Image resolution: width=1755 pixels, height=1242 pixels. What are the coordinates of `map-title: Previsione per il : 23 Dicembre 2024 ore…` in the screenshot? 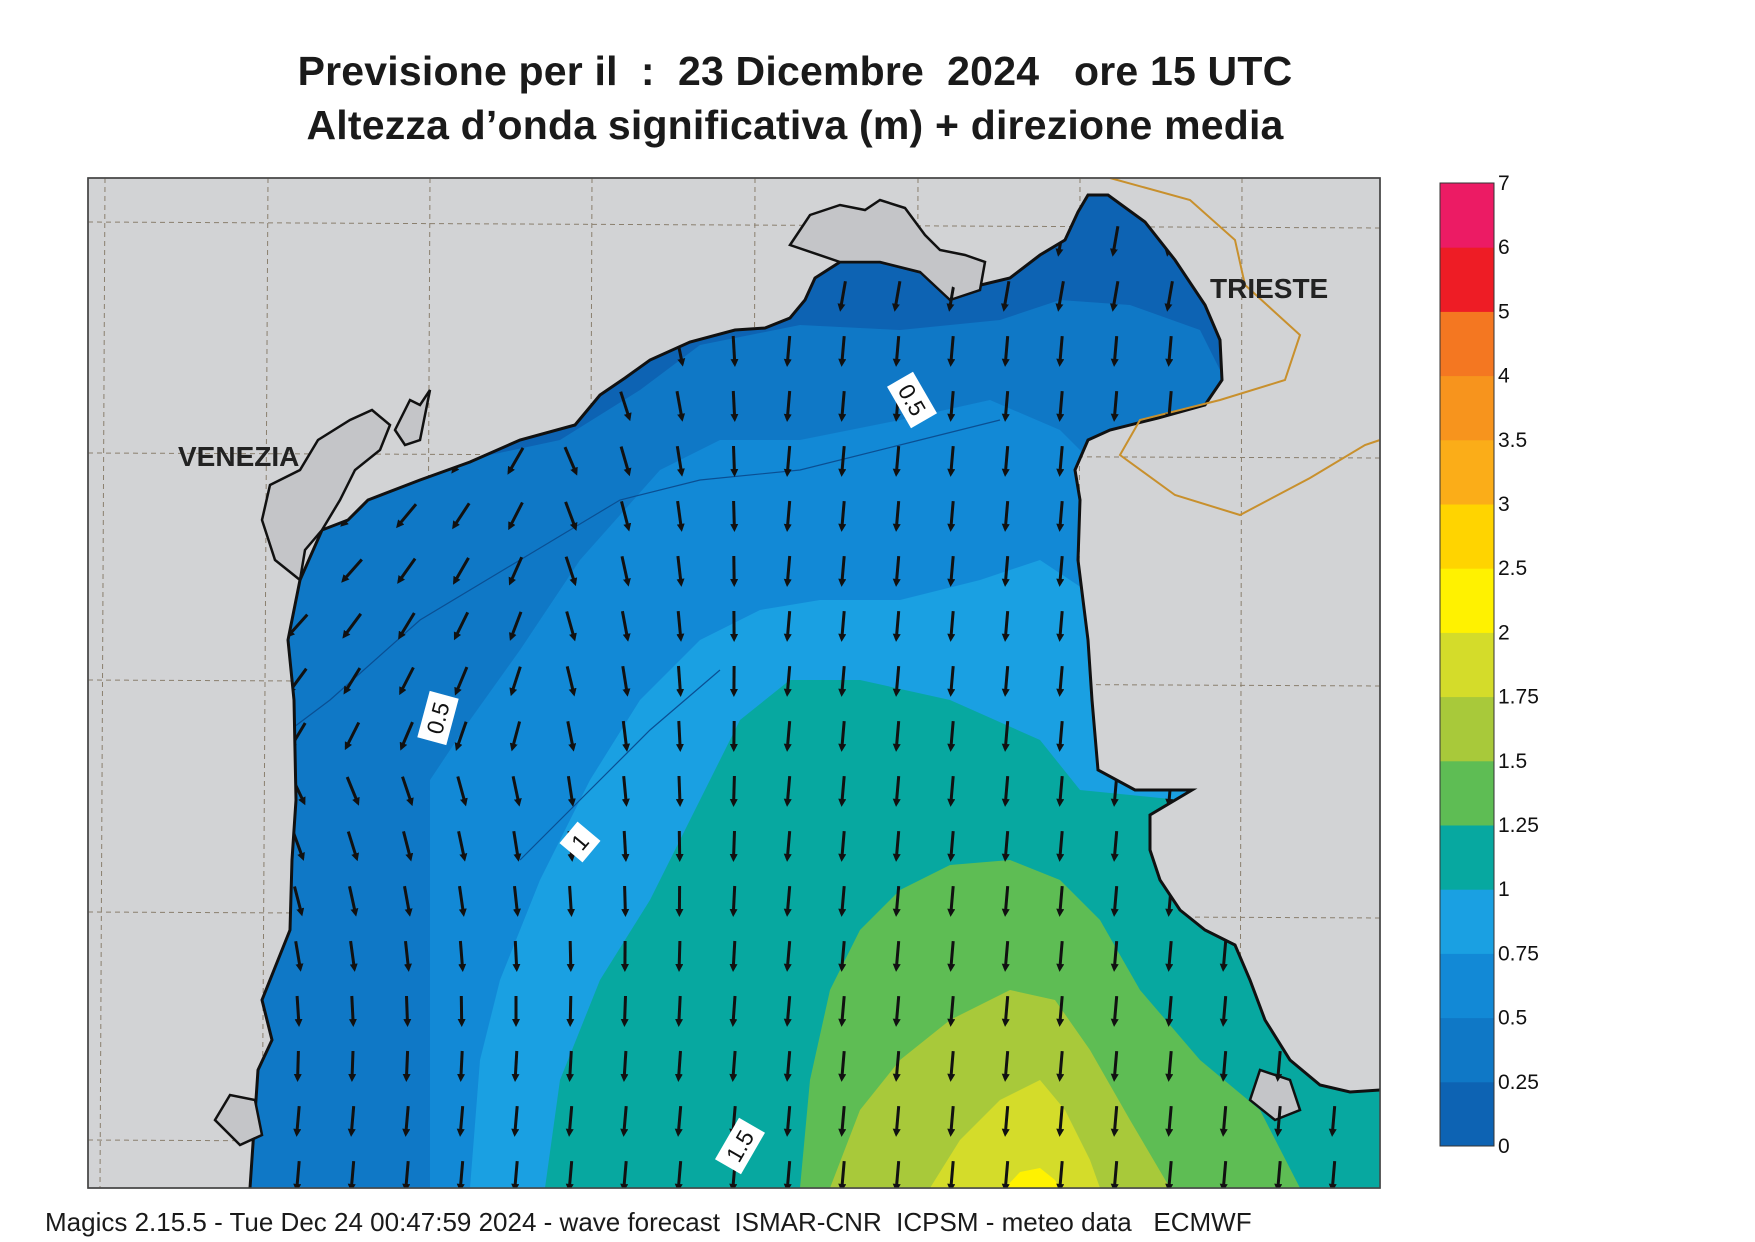 It's located at (795, 71).